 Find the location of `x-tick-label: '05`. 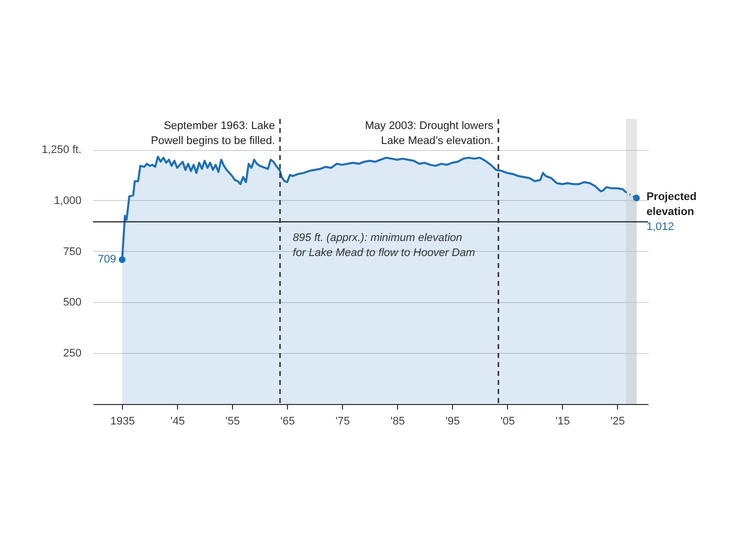

x-tick-label: '05 is located at coordinates (507, 422).